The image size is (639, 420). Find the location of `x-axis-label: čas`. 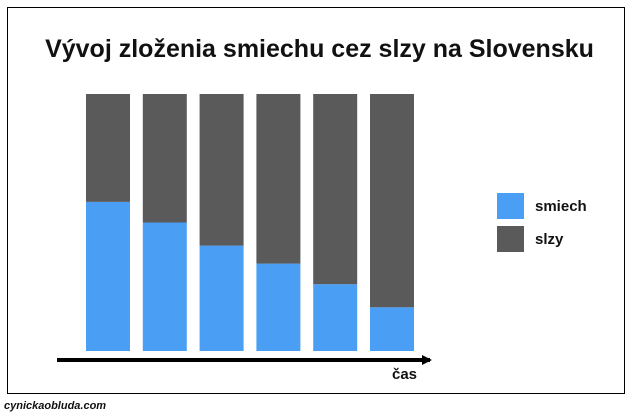

x-axis-label: čas is located at coordinates (405, 374).